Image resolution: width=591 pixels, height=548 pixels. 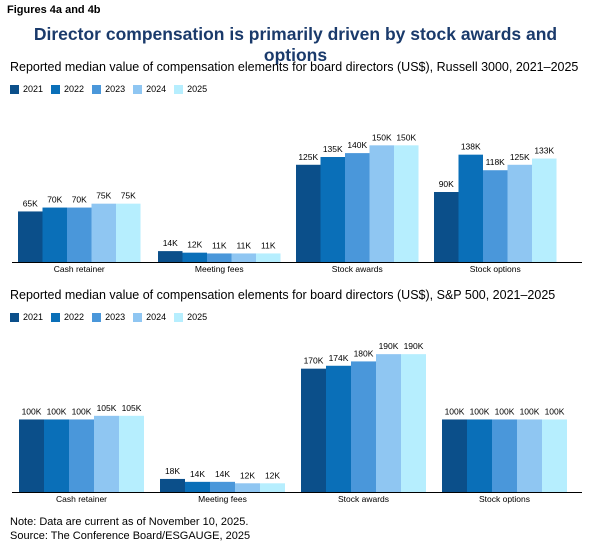 What do you see at coordinates (172, 471) in the screenshot?
I see `data-label: 18K` at bounding box center [172, 471].